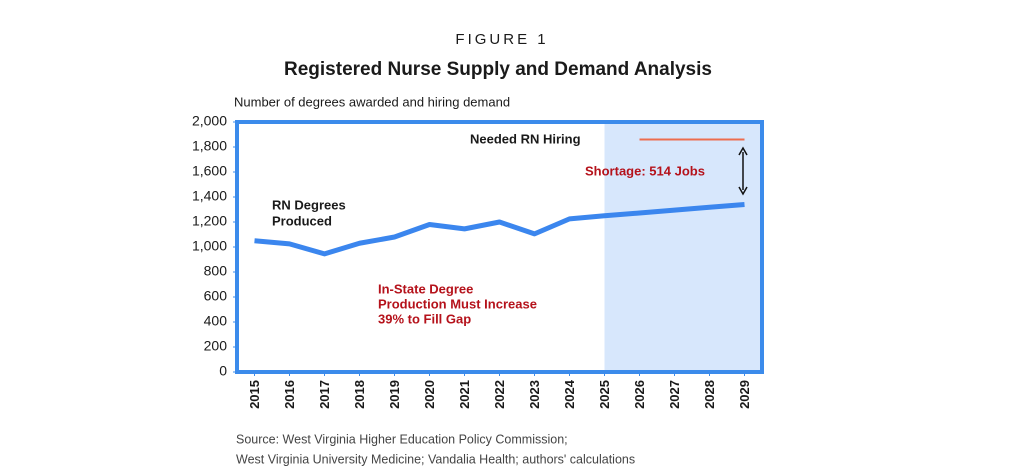  Describe the element at coordinates (744, 394) in the screenshot. I see `x-tick-label: 2029` at that location.